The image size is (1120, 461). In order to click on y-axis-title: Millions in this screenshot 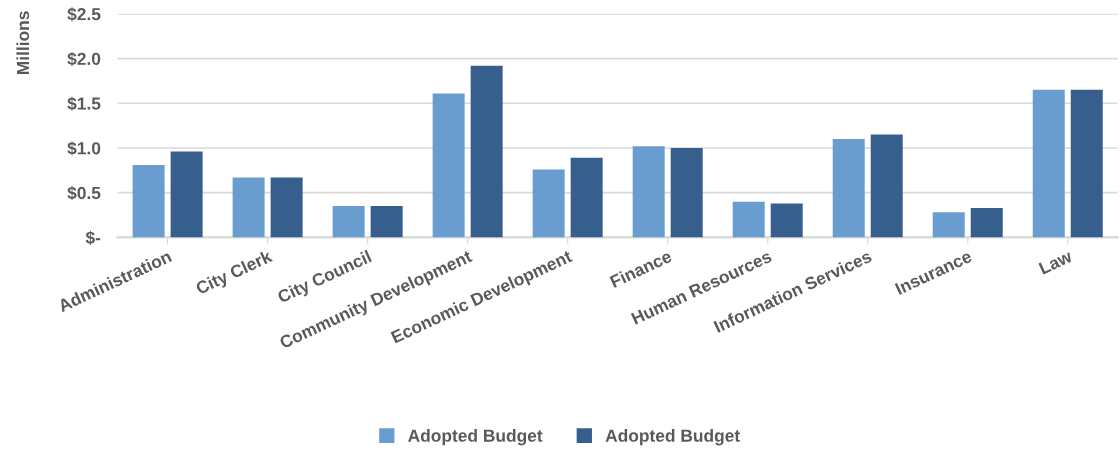, I will do `click(23, 43)`.